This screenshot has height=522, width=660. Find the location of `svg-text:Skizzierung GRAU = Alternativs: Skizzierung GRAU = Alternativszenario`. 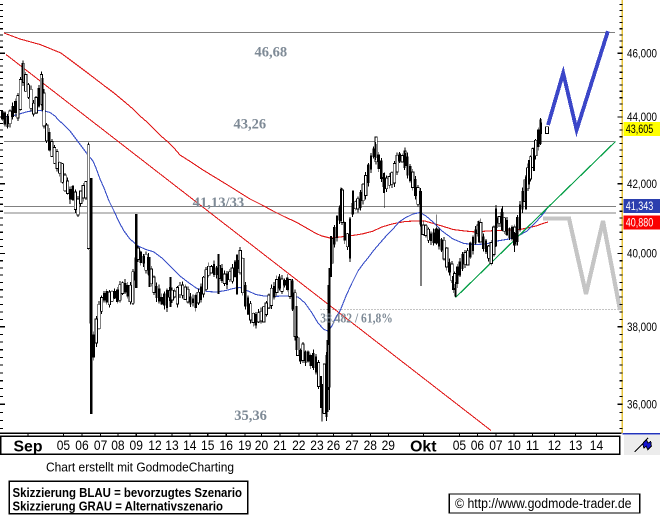

svg-text:Skizzierung GRAU = Alternativs: Skizzierung GRAU = Alternativszenario is located at coordinates (118, 506).